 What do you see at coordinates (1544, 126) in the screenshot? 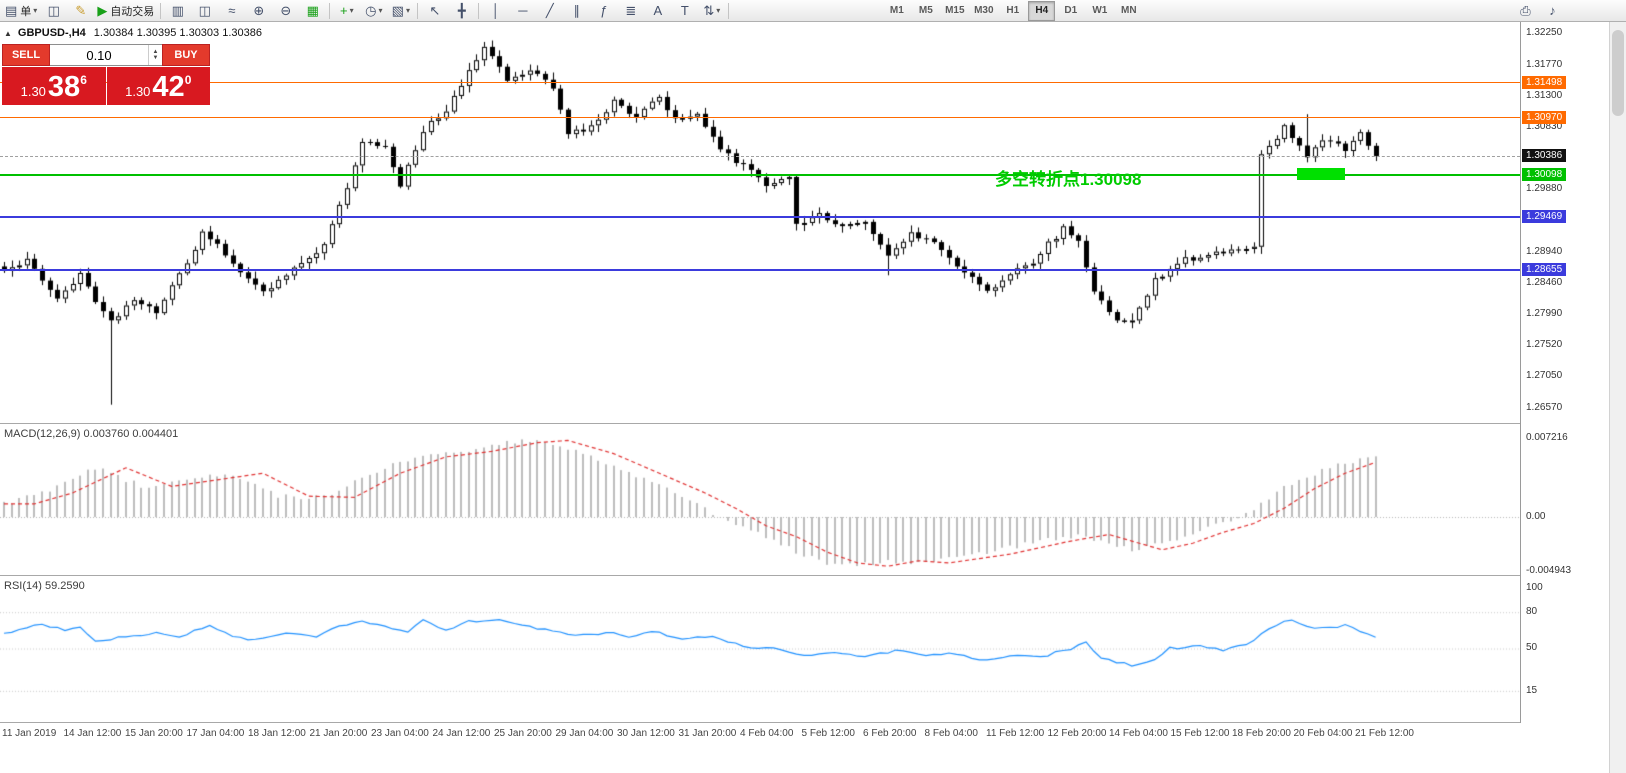
I see `price-tick-label: 1.30830` at bounding box center [1544, 126].